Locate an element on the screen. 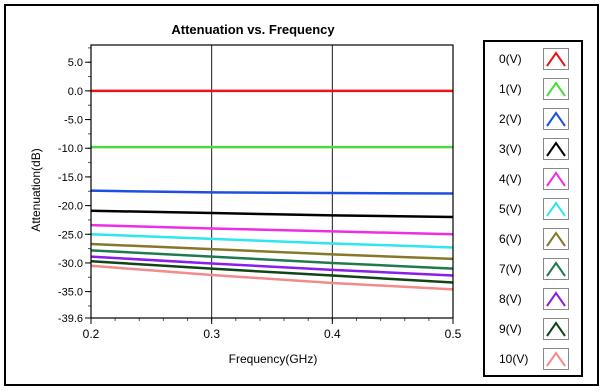 Image resolution: width=605 pixels, height=392 pixels. y-tick-label: -25.0 is located at coordinates (70, 235).